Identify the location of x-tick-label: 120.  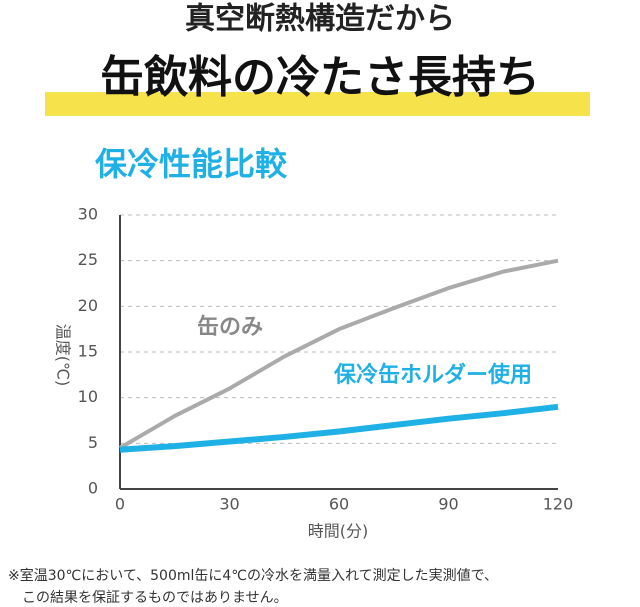
(558, 504).